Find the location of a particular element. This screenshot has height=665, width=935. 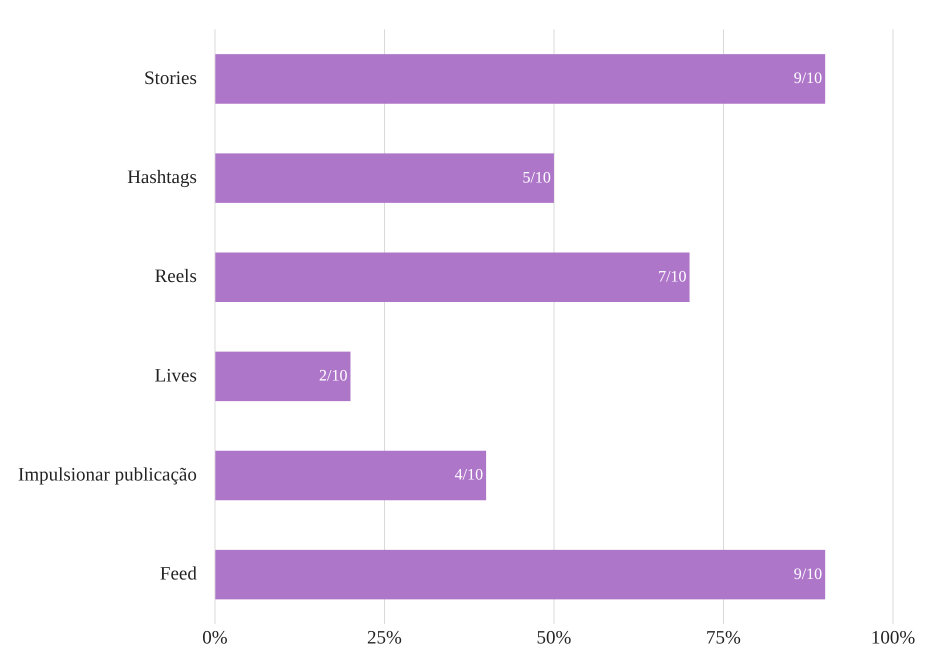

y-tick-label: Reels is located at coordinates (175, 277).